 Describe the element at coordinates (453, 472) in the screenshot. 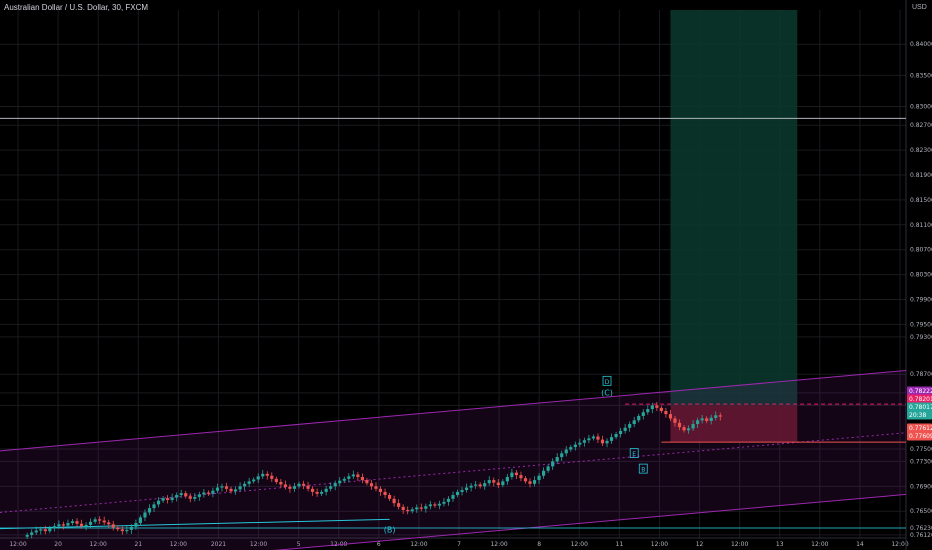

I see `channel-middle-line` at that location.